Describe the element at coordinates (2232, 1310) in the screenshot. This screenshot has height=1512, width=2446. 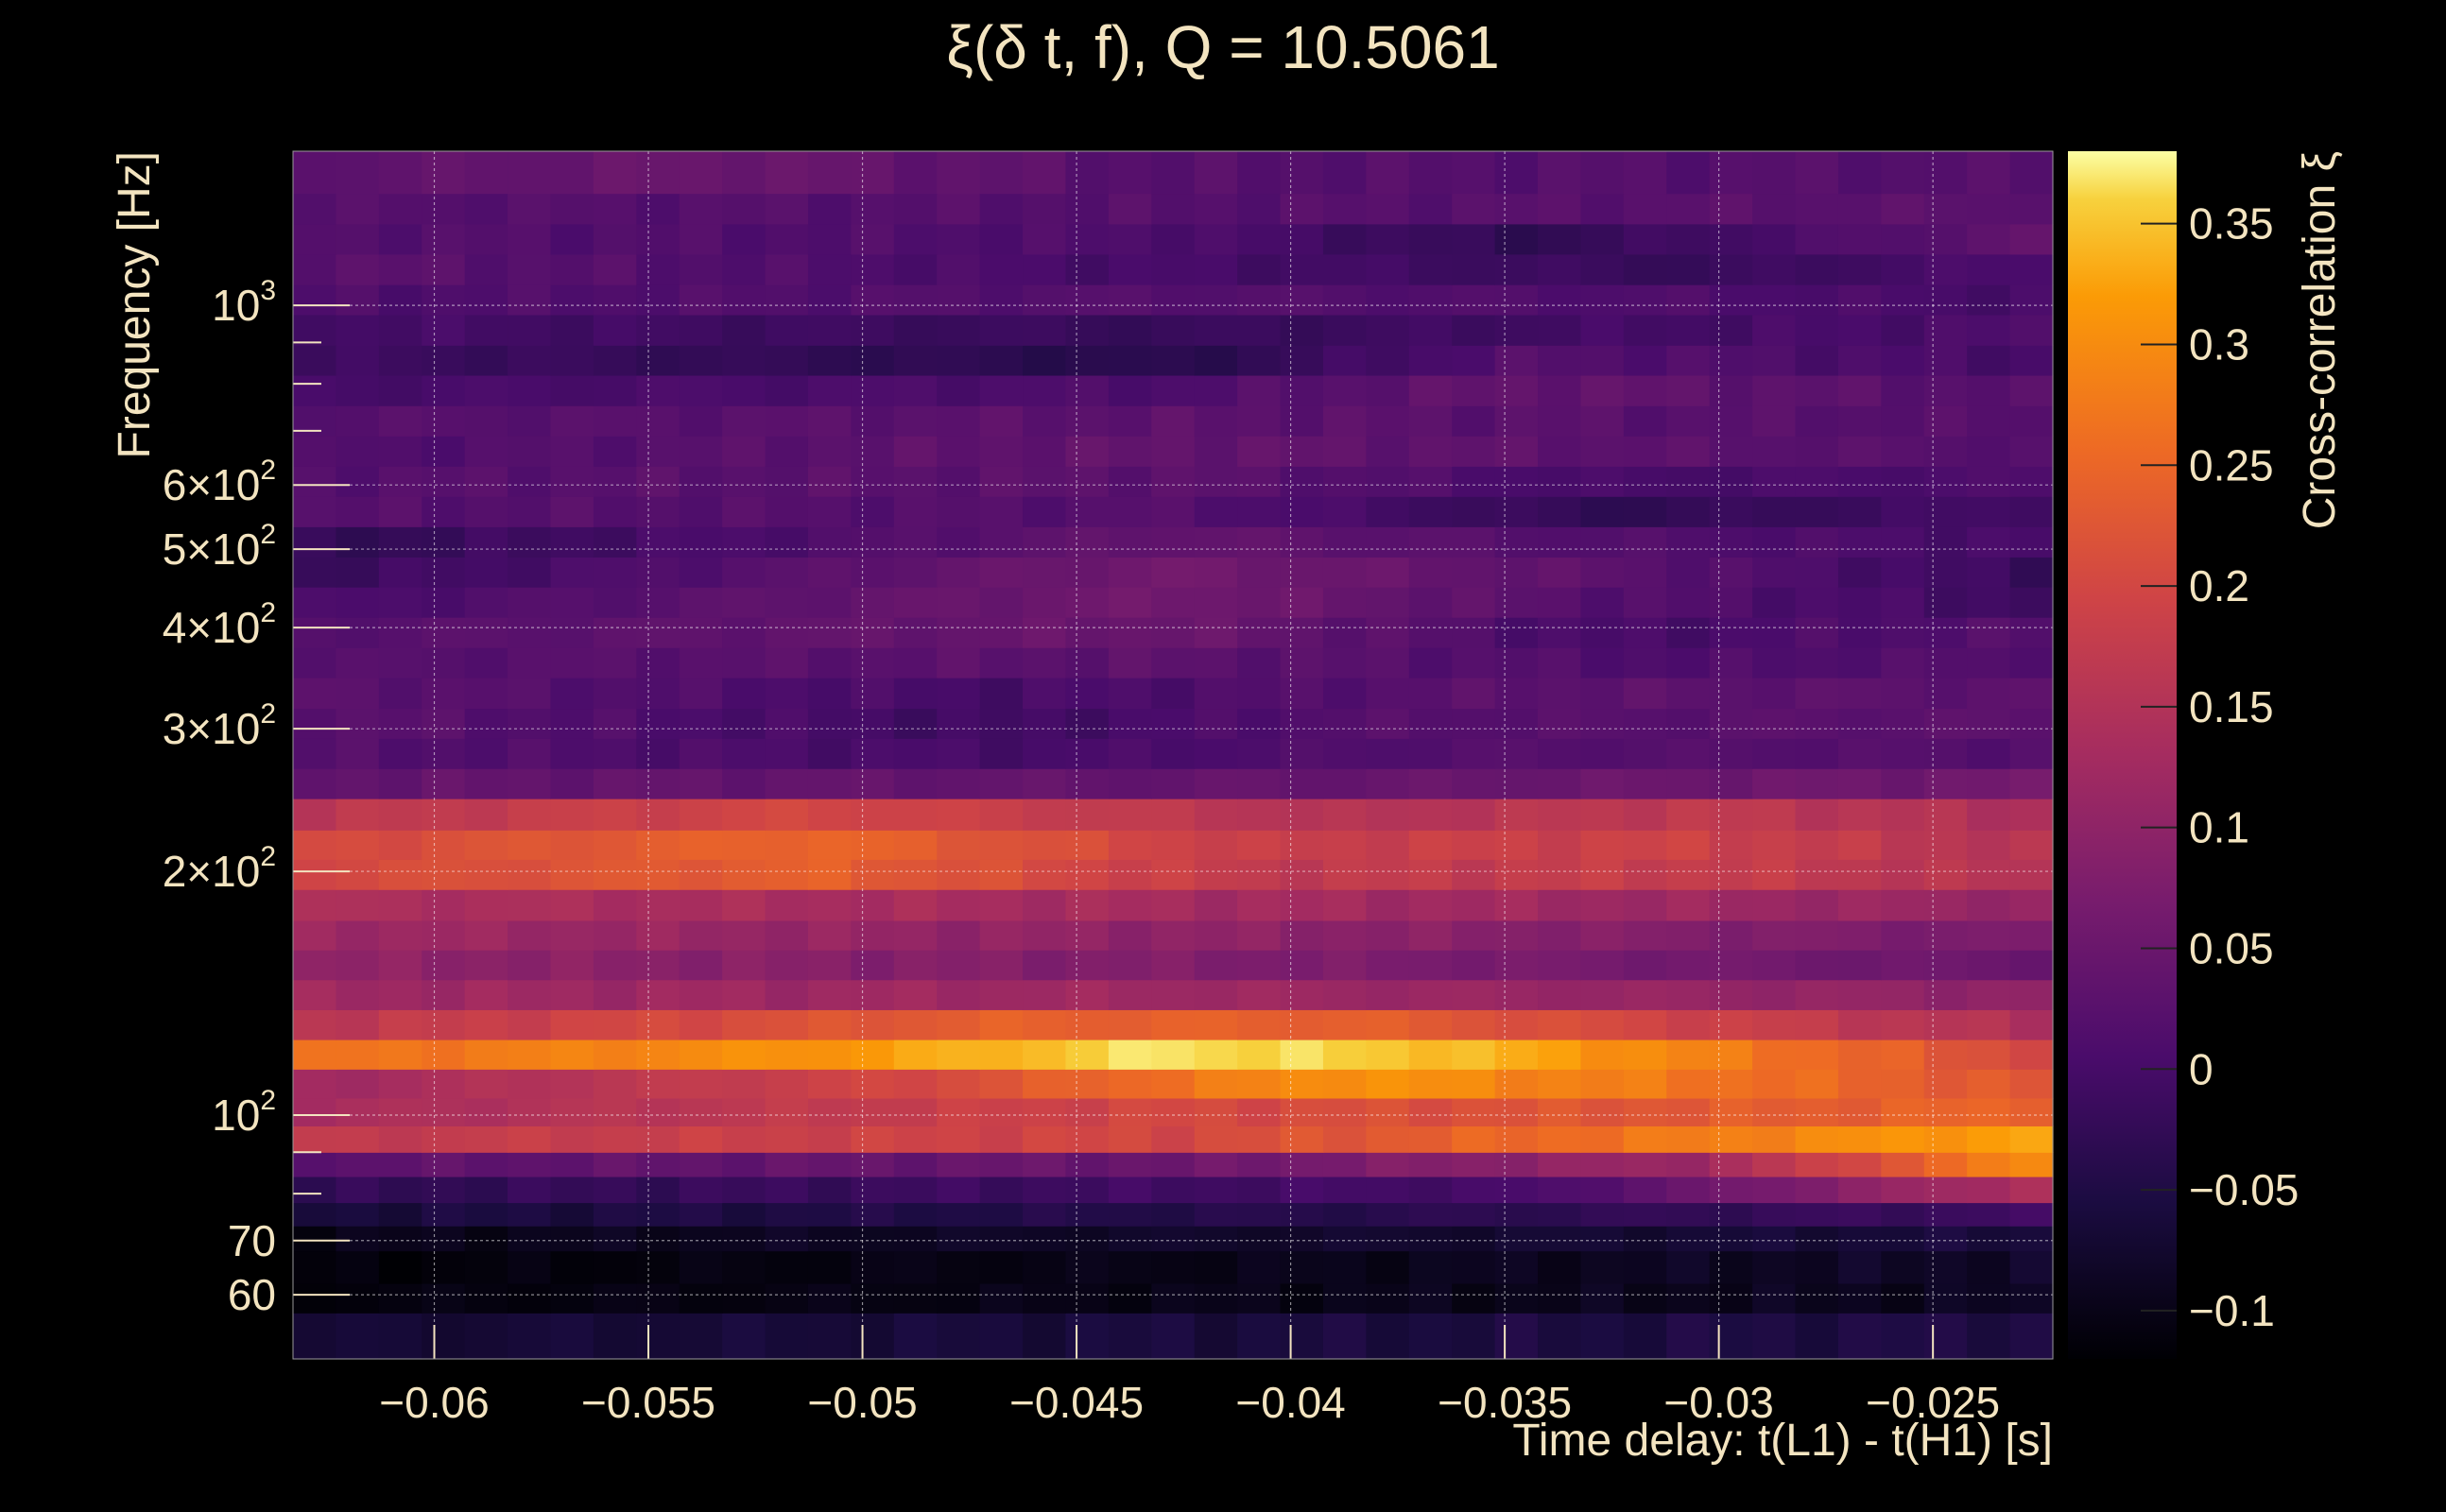
I see `colorbar-tick-label: −0.1` at that location.